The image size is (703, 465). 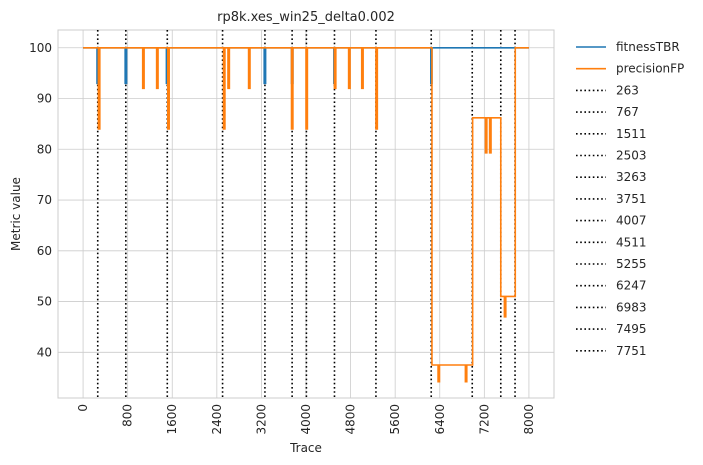 I want to click on legend-label: 4511, so click(x=631, y=242).